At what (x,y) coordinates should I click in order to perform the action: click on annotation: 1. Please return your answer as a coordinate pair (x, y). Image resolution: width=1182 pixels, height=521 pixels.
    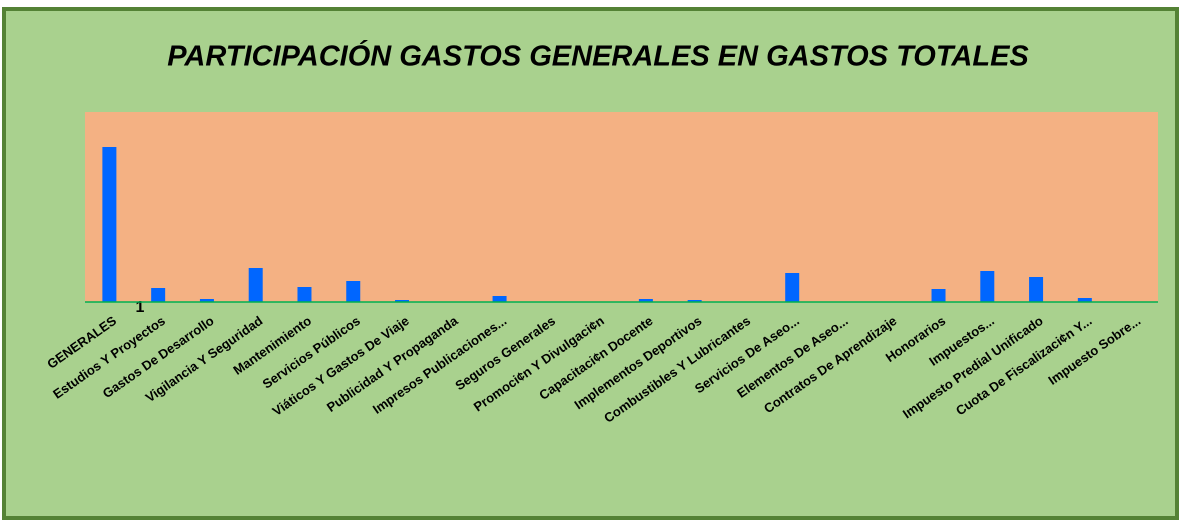
    Looking at the image, I should click on (140, 307).